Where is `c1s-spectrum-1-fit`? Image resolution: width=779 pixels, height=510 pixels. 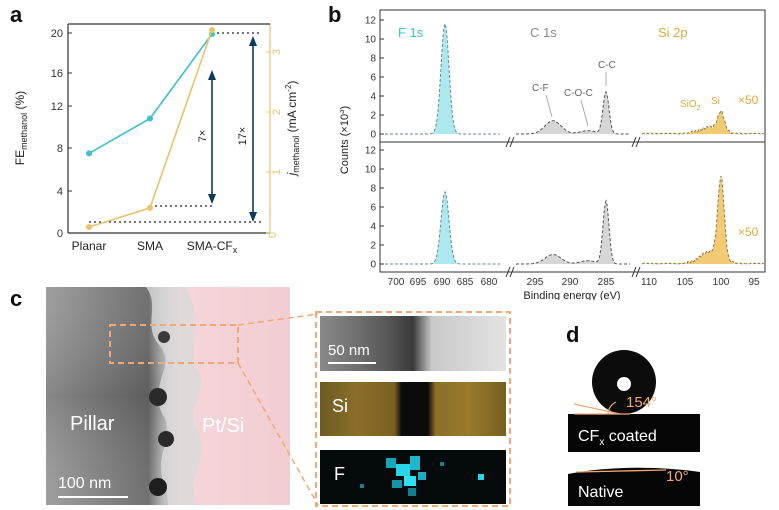
c1s-spectrum-1-fit is located at coordinates (573, 232).